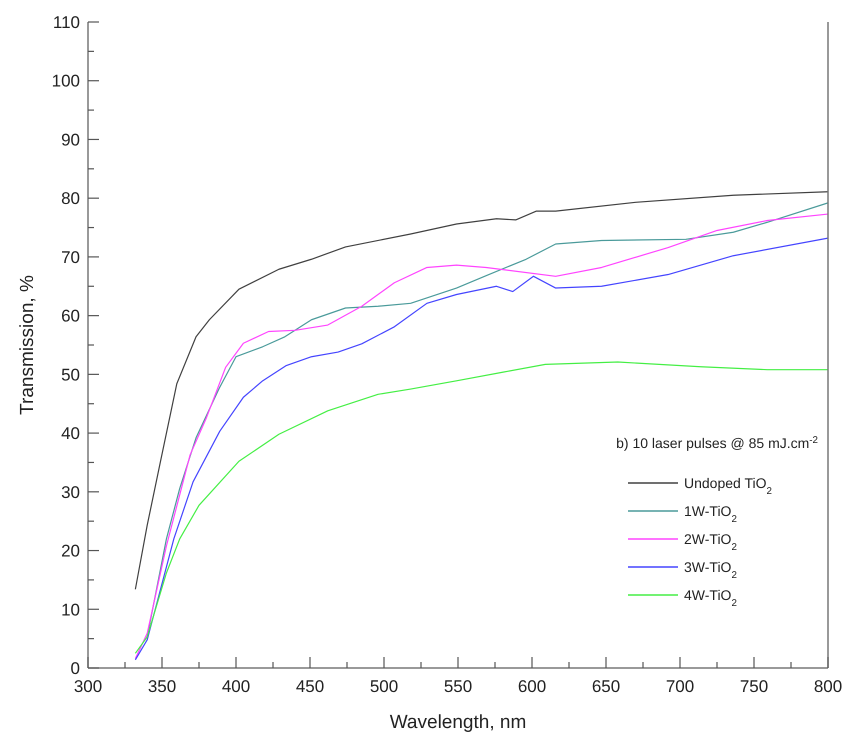  What do you see at coordinates (458, 686) in the screenshot?
I see `x-tick-label: 550` at bounding box center [458, 686].